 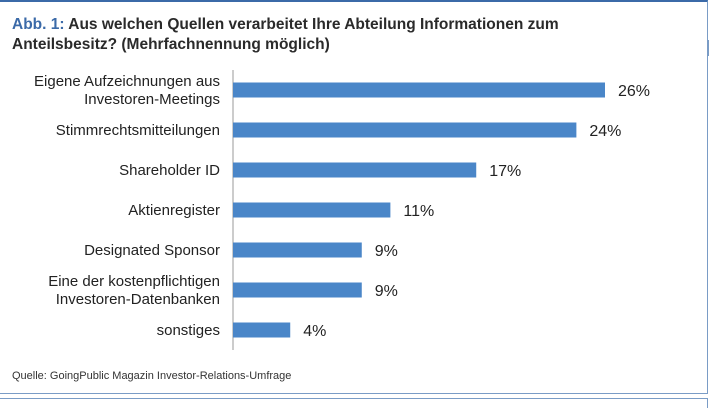 What do you see at coordinates (354, 403) in the screenshot?
I see `next-figure-frame` at bounding box center [354, 403].